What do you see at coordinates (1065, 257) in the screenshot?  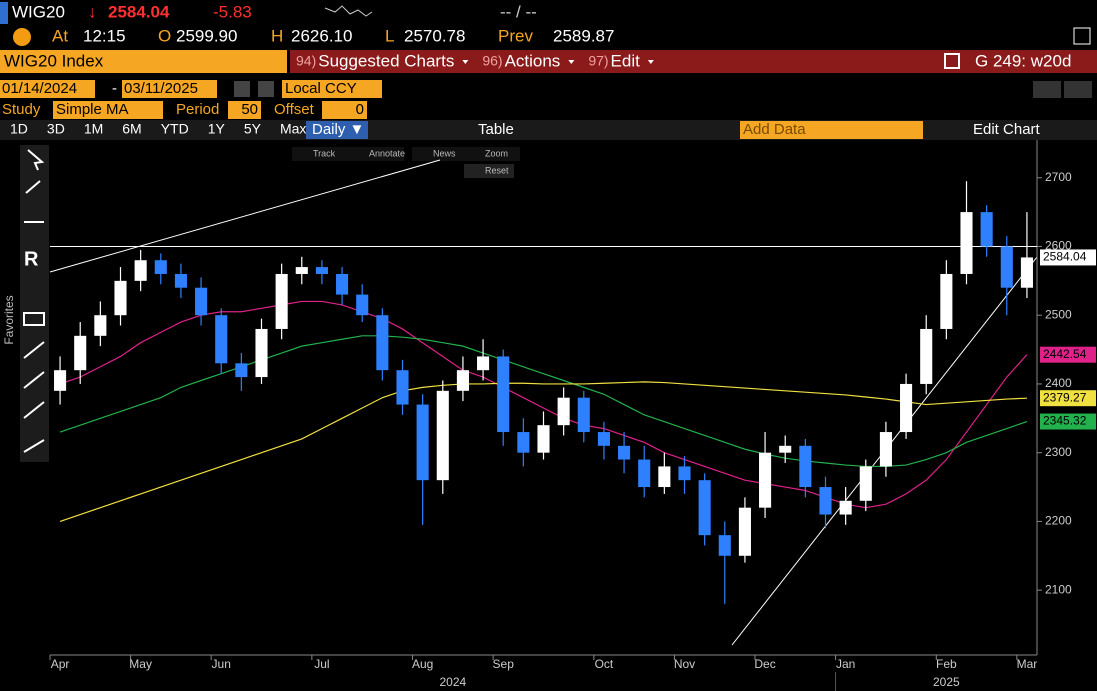 I see `value-tag-label: 2584.04` at bounding box center [1065, 257].